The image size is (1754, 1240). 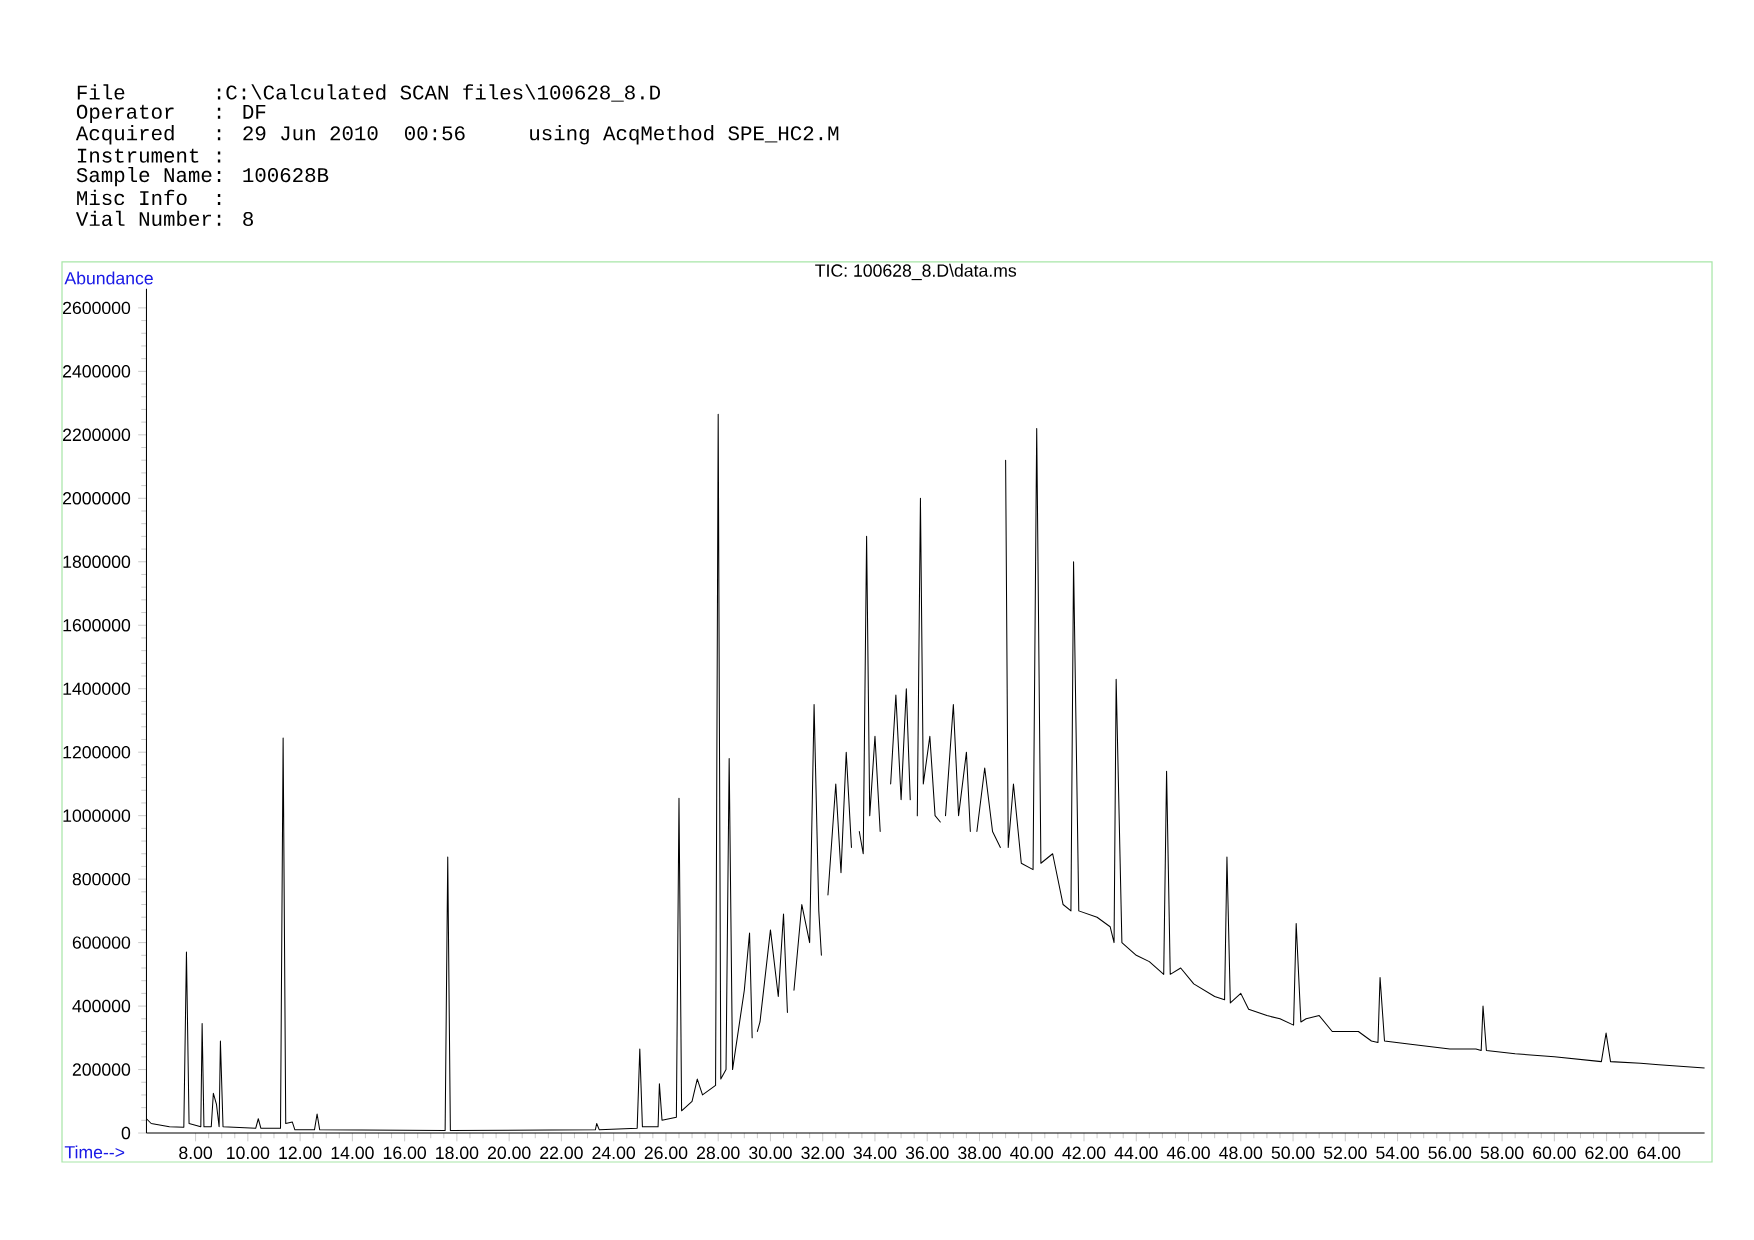 What do you see at coordinates (97, 625) in the screenshot?
I see `y-tick-label: 1600000` at bounding box center [97, 625].